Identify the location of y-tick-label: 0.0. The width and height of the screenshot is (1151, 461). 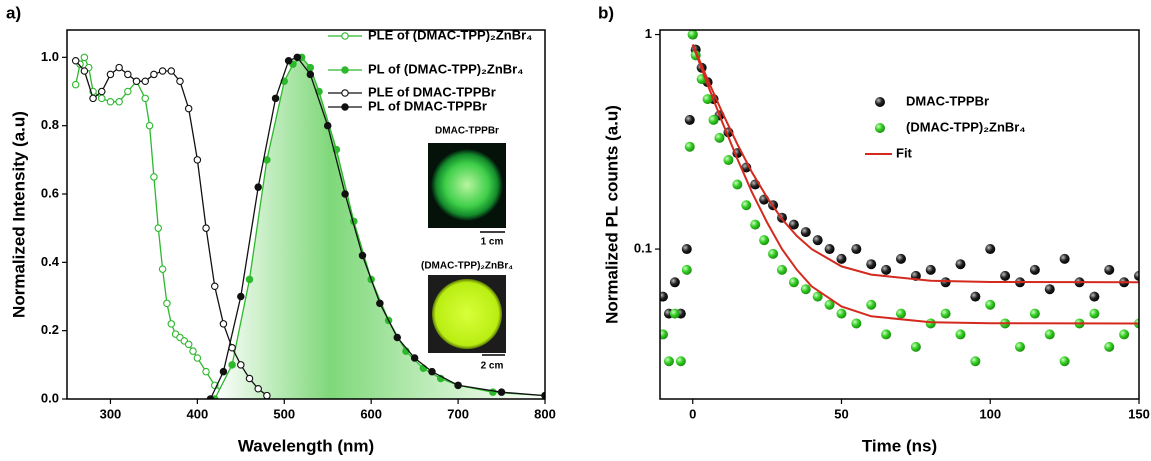
(50, 397).